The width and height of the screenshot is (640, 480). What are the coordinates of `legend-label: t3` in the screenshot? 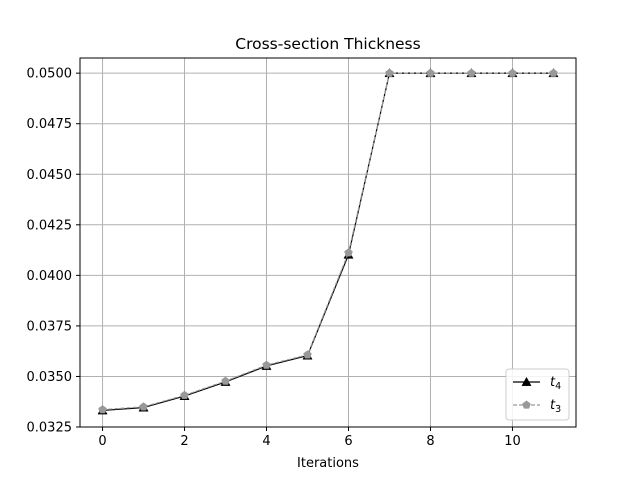 It's located at (555, 406).